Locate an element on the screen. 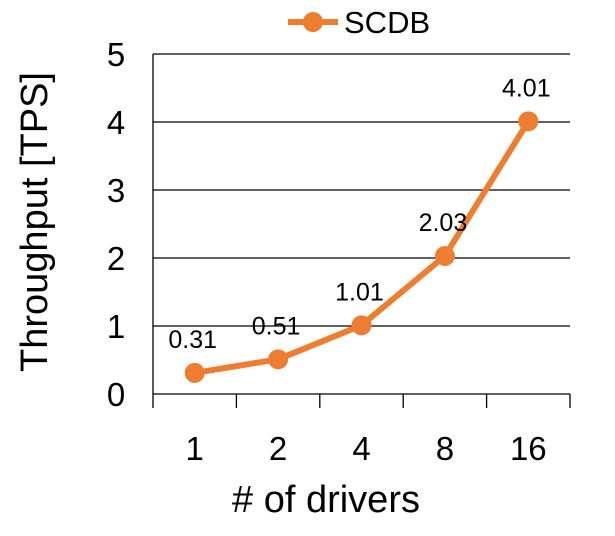  x-axis-title: # of drivers is located at coordinates (326, 500).